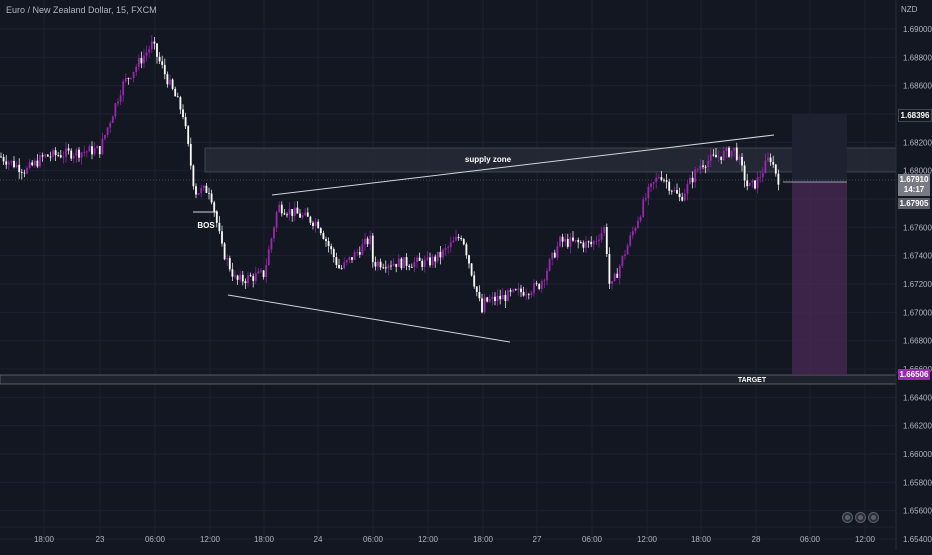 This screenshot has width=932, height=555. What do you see at coordinates (847, 517) in the screenshot?
I see `scroll-left-icon` at bounding box center [847, 517].